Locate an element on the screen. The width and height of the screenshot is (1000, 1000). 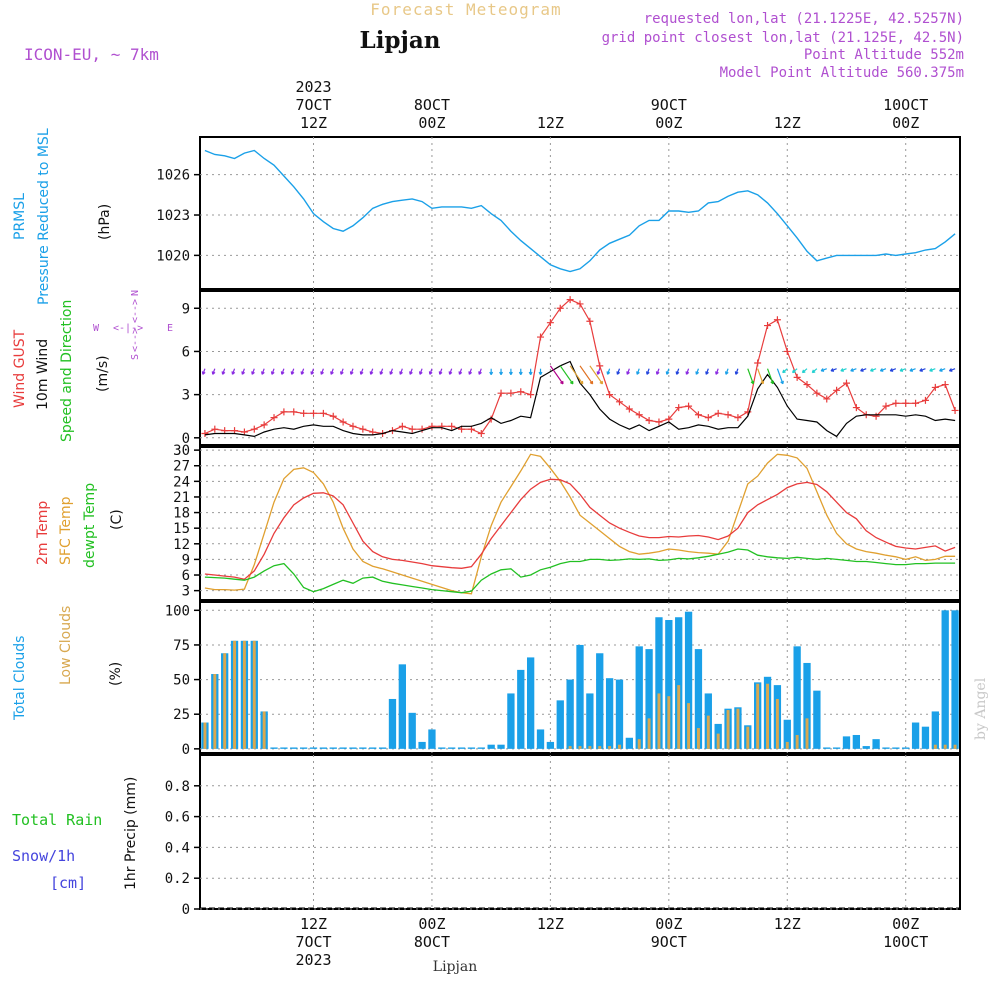
pressure-msl-label: Pressure Reduced to MSL is located at coordinates (44, 216).